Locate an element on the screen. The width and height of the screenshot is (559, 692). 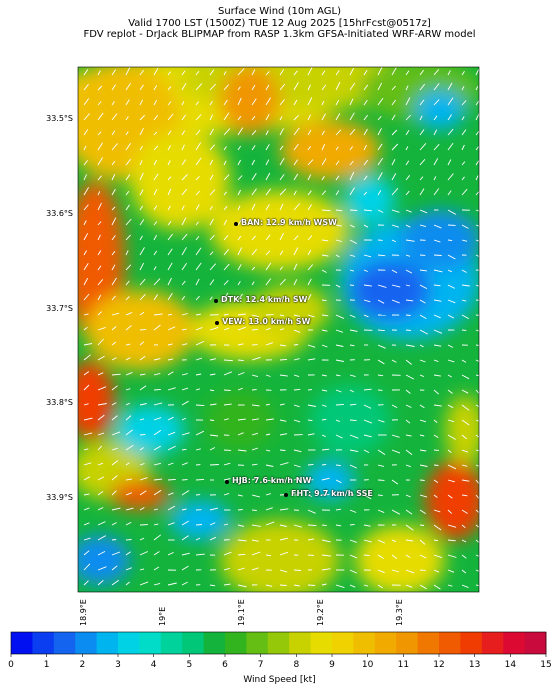
title-line-1: Surface Wind (10m AGL) is located at coordinates (279, 11).